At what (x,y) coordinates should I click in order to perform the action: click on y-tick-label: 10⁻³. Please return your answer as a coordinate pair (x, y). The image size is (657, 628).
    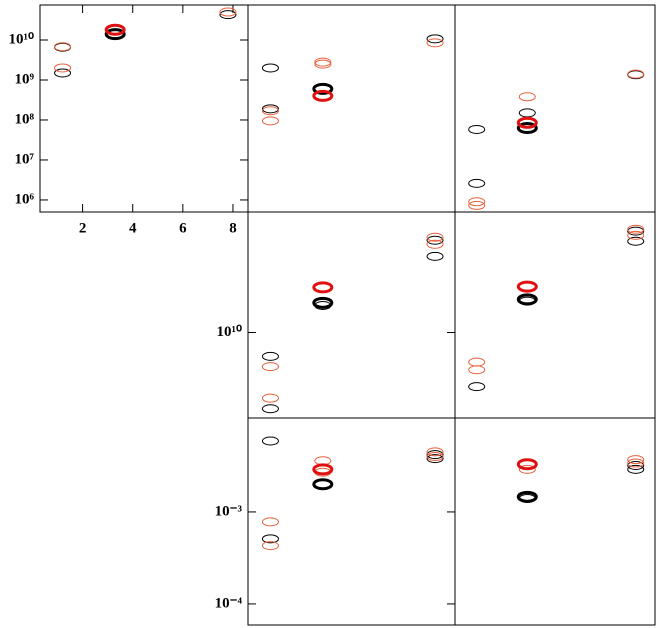
    Looking at the image, I should click on (229, 511).